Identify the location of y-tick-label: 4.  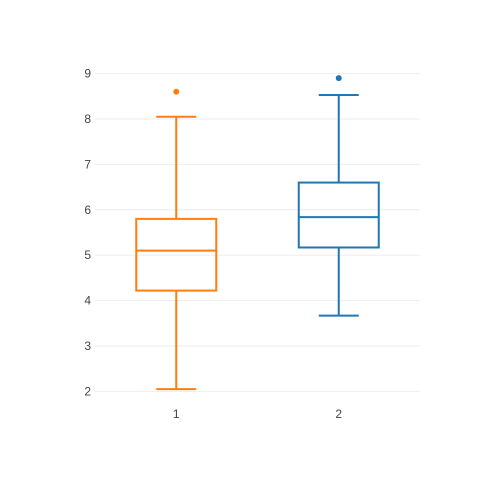
(87, 301).